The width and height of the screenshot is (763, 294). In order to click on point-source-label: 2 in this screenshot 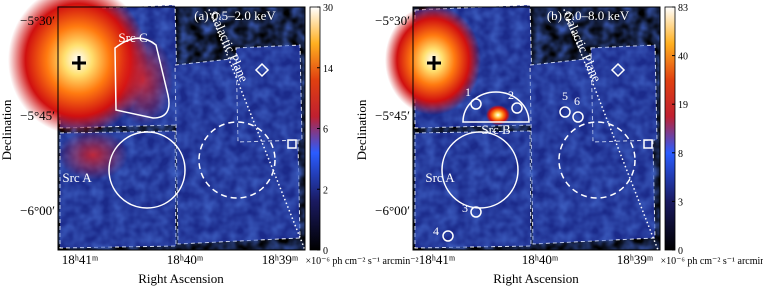, I will do `click(511, 95)`.